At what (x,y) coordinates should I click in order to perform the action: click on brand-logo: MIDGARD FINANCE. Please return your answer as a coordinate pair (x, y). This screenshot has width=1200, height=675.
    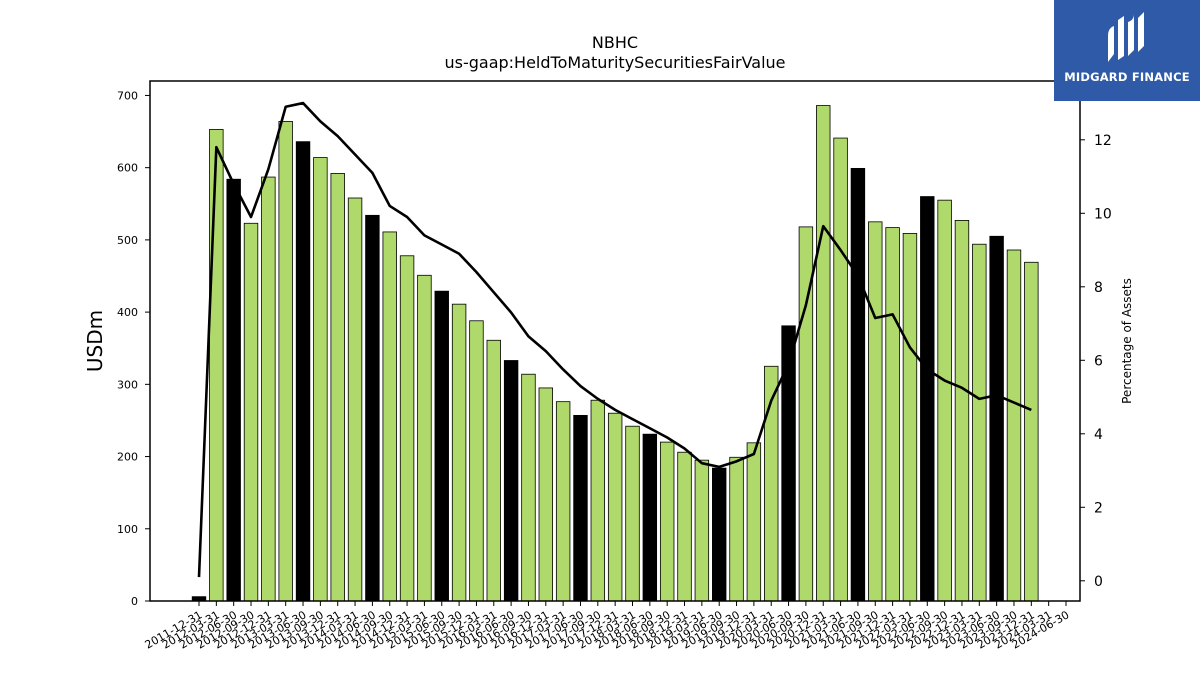
    Looking at the image, I should click on (1127, 50).